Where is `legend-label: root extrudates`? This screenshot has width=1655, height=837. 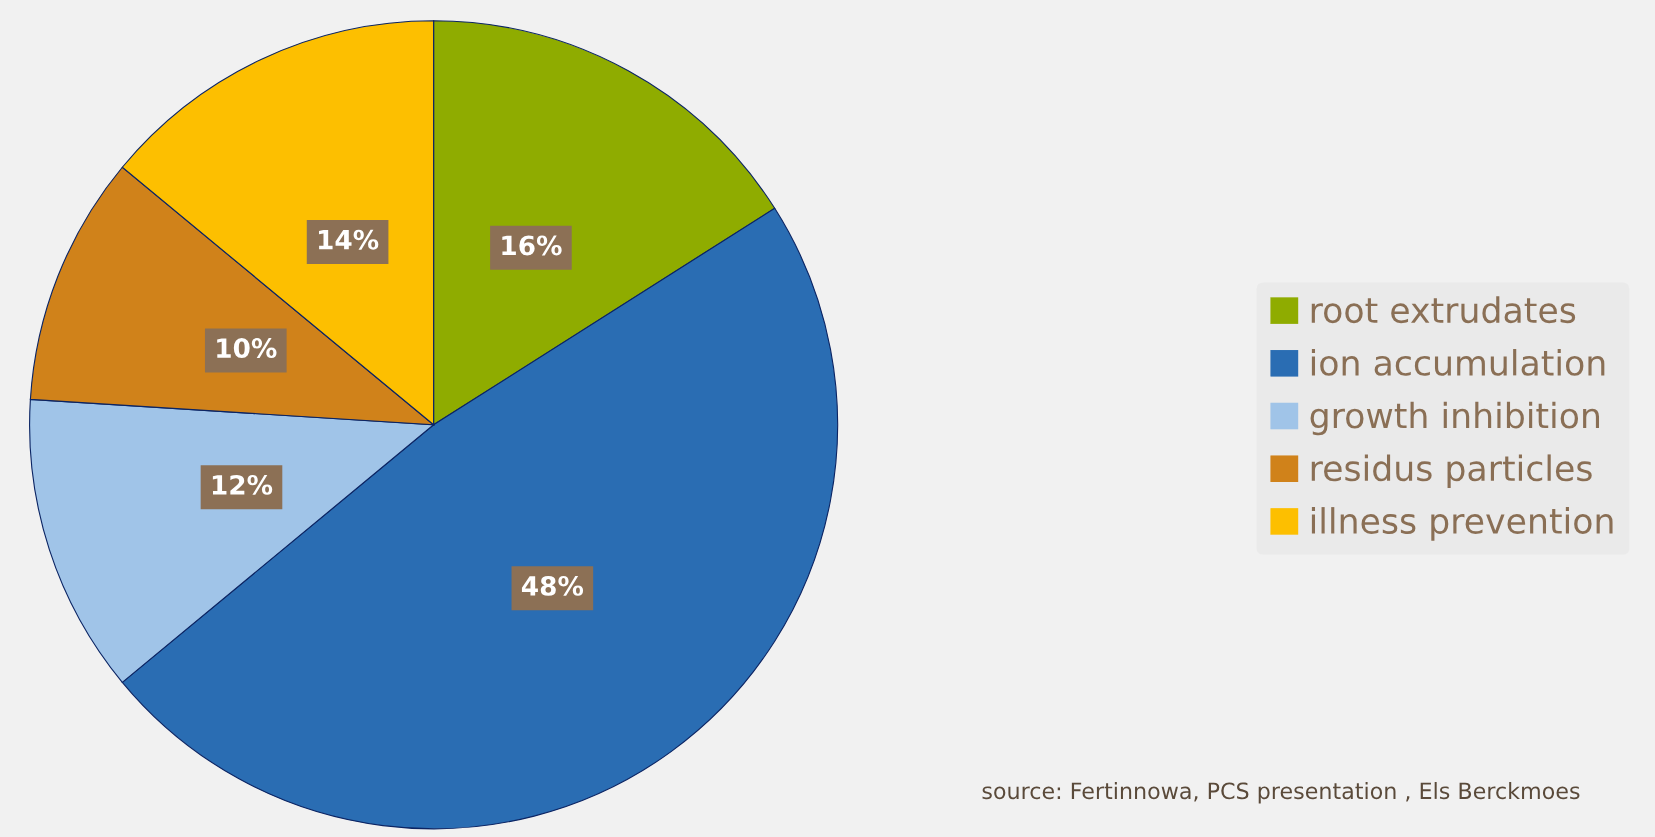 legend-label: root extrudates is located at coordinates (1443, 310).